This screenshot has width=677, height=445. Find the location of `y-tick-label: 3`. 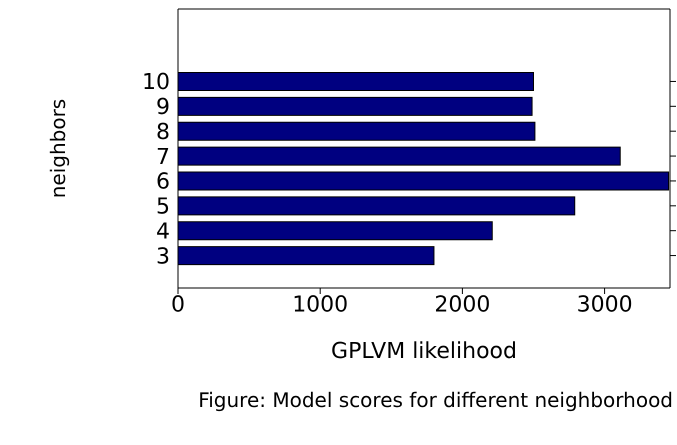

y-tick-label: 3 is located at coordinates (163, 257).